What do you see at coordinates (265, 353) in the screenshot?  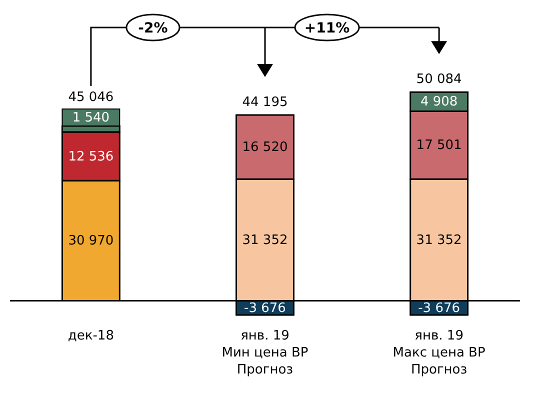 I see `x-tick-label: янв. 19 Мин цена ВР Прогноз` at bounding box center [265, 353].